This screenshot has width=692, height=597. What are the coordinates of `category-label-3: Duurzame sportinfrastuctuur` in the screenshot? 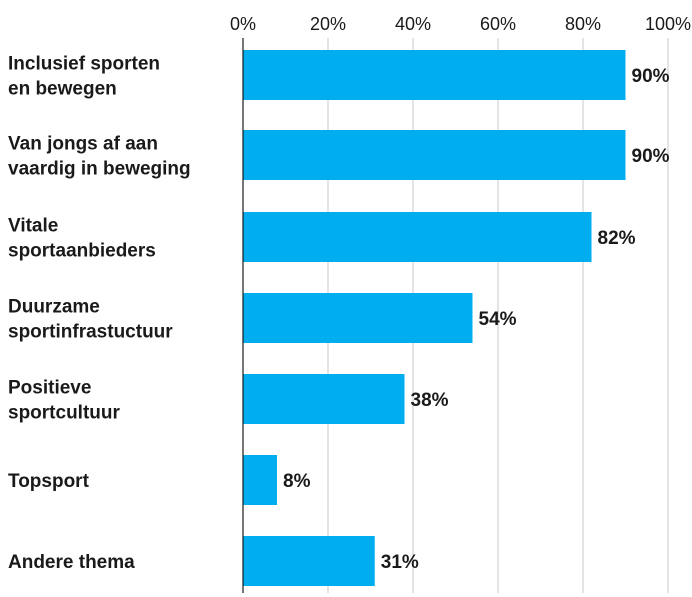 It's located at (90, 320).